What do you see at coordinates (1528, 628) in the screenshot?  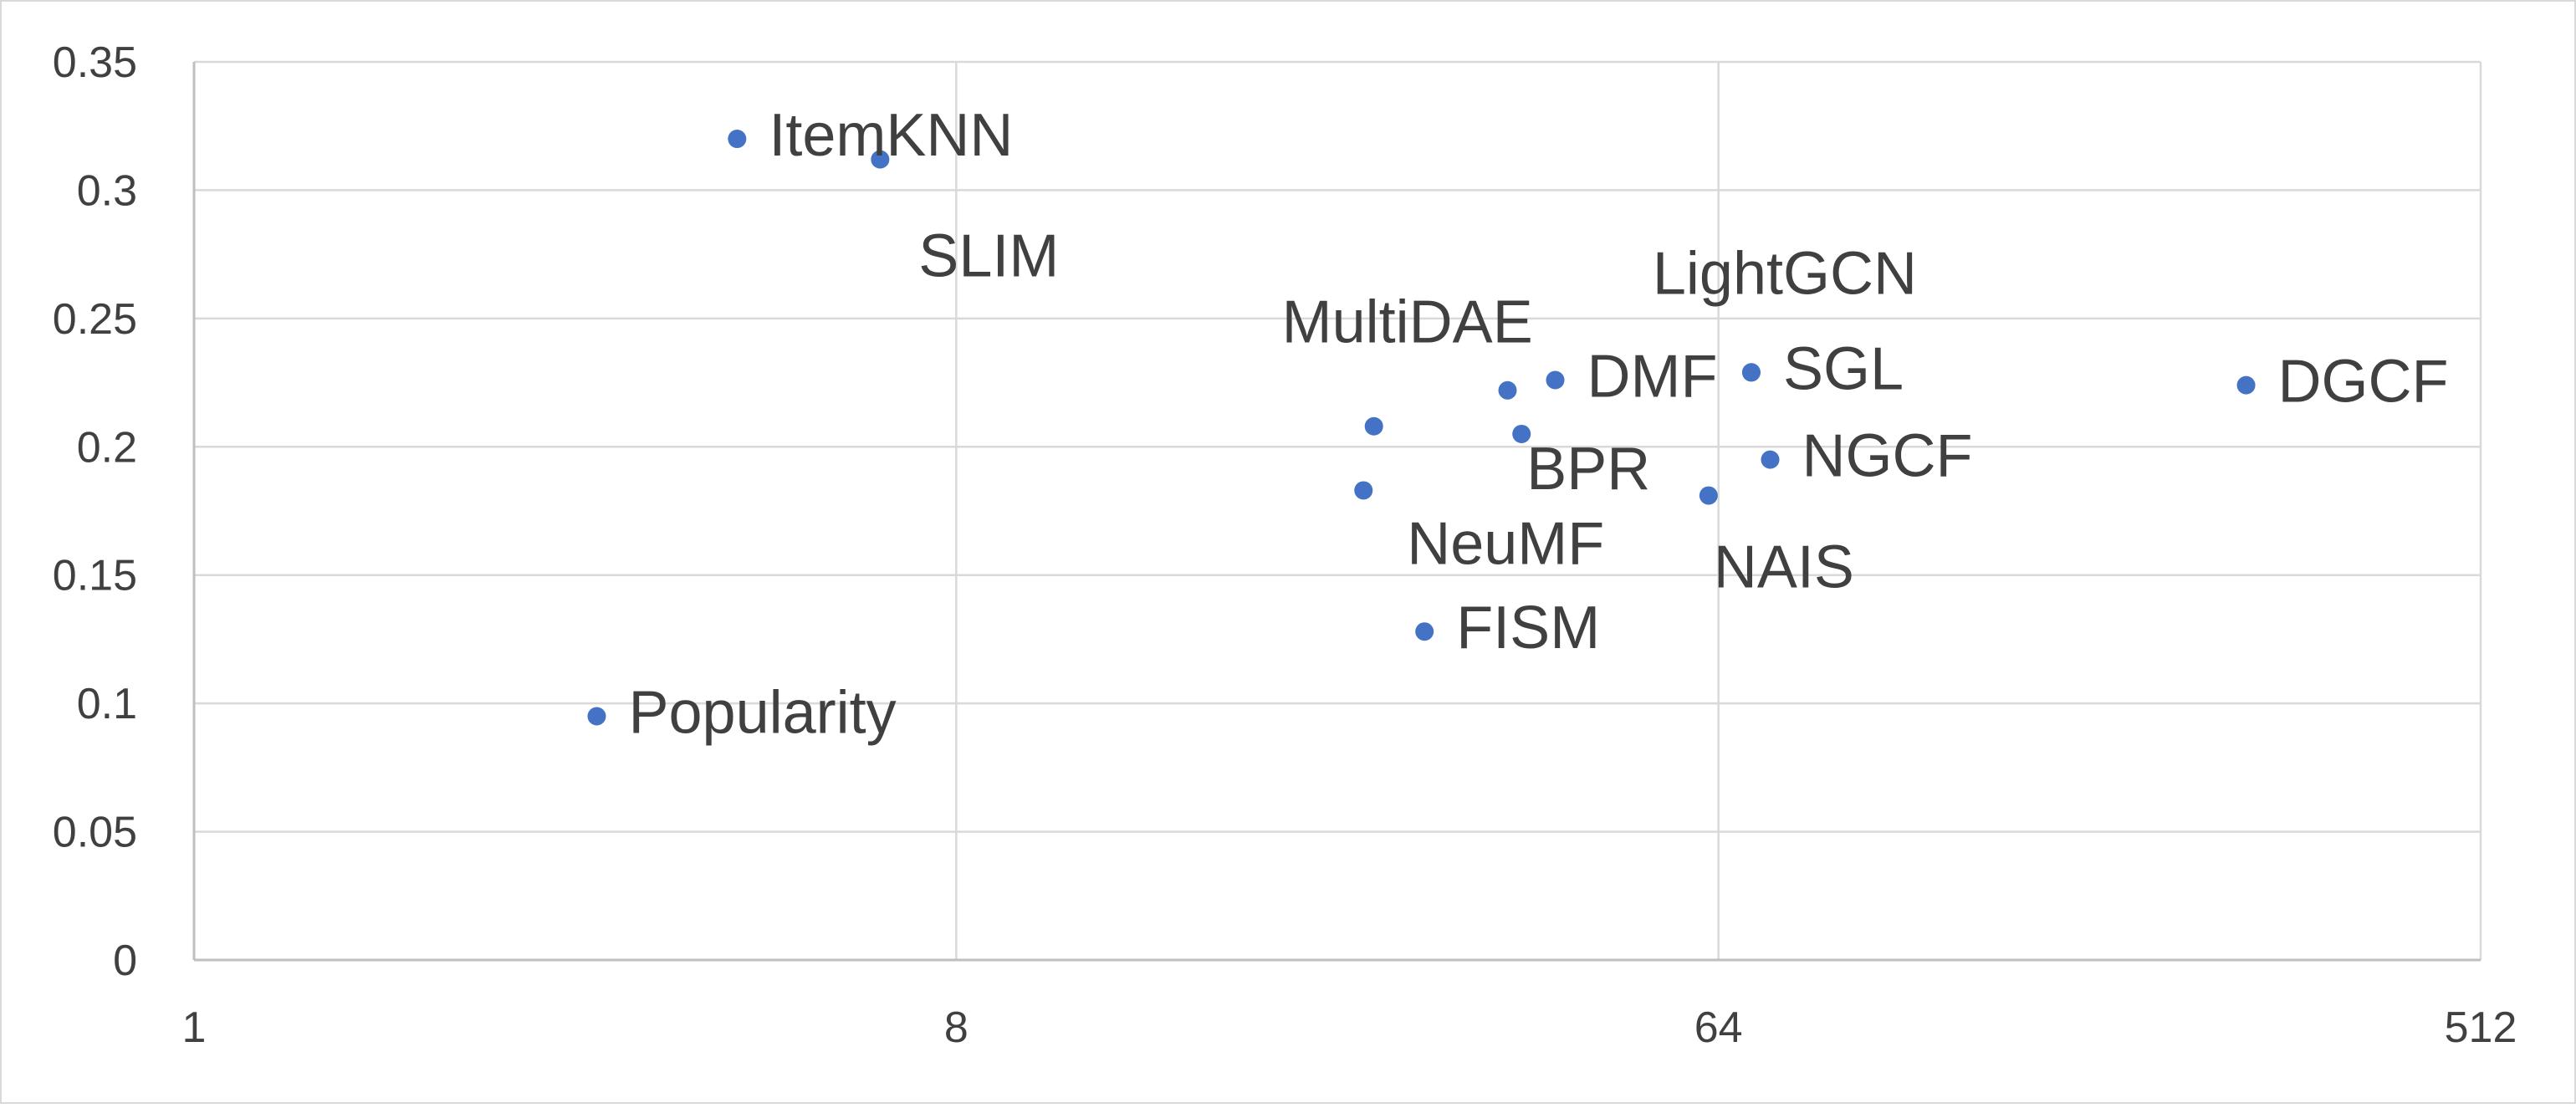 I see `point-label: FISM` at bounding box center [1528, 628].